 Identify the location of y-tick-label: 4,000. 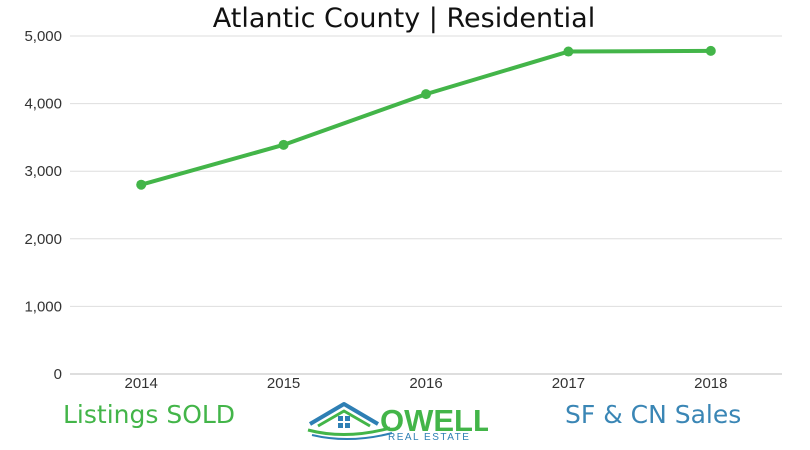
(43, 104).